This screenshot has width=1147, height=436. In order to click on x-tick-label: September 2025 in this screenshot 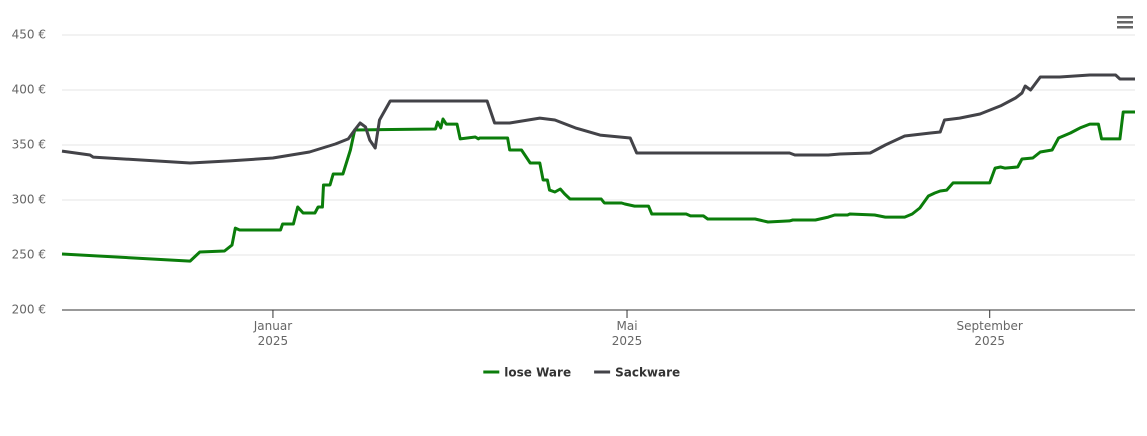, I will do `click(989, 333)`.